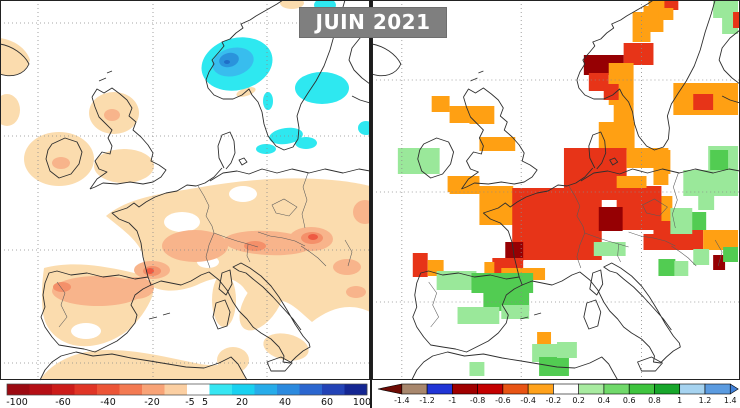 The height and width of the screenshot is (408, 740). Describe the element at coordinates (478, 400) in the screenshot. I see `svg-text: -0.8` at that location.